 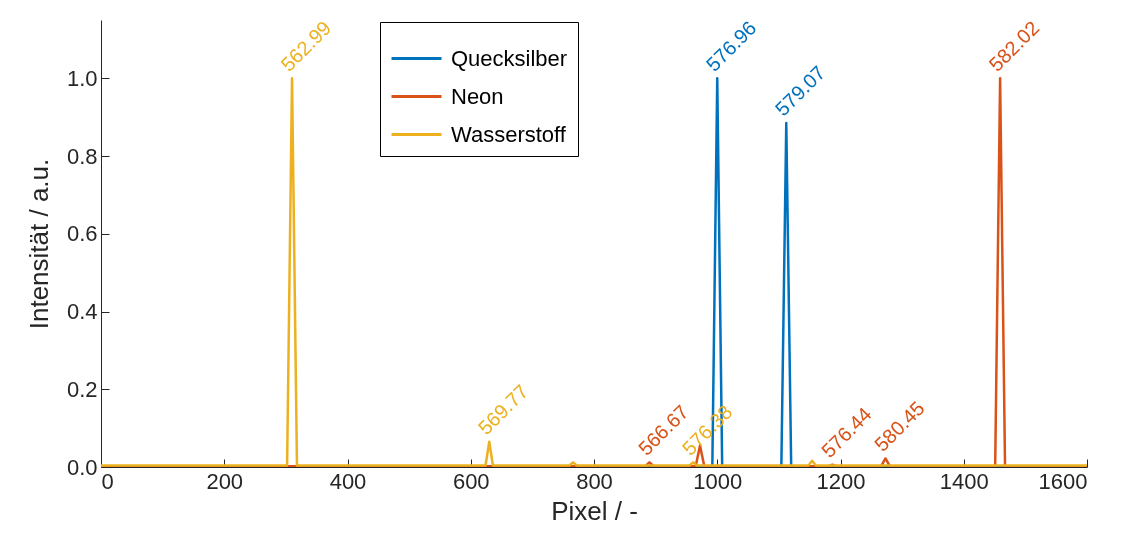 What do you see at coordinates (225, 481) in the screenshot?
I see `x-tick-label: 200` at bounding box center [225, 481].